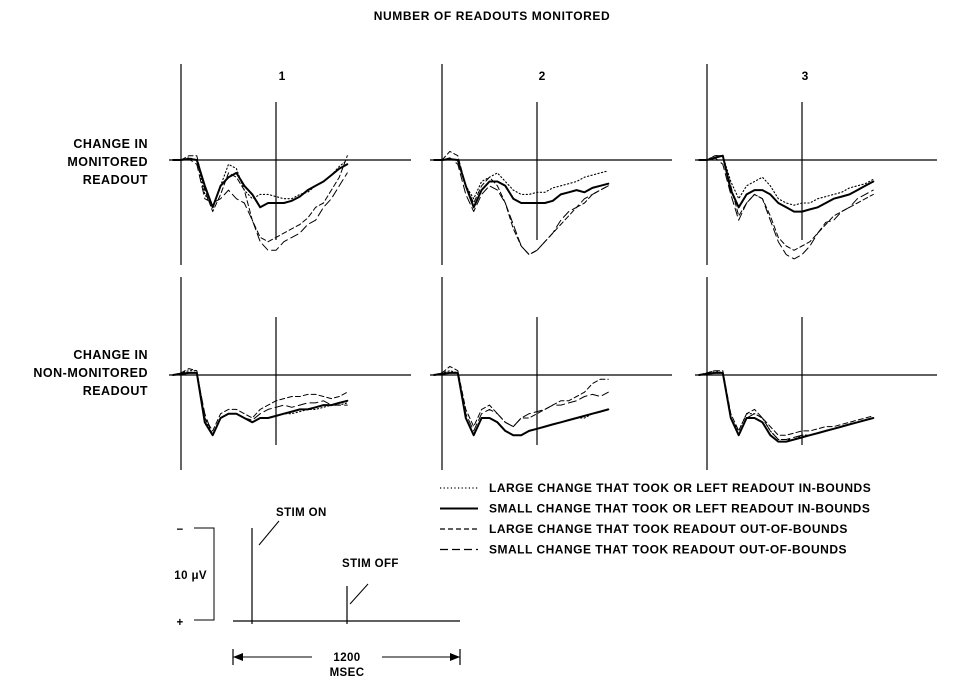 The height and width of the screenshot is (679, 959). I want to click on time-label-gap, so click(347, 657).